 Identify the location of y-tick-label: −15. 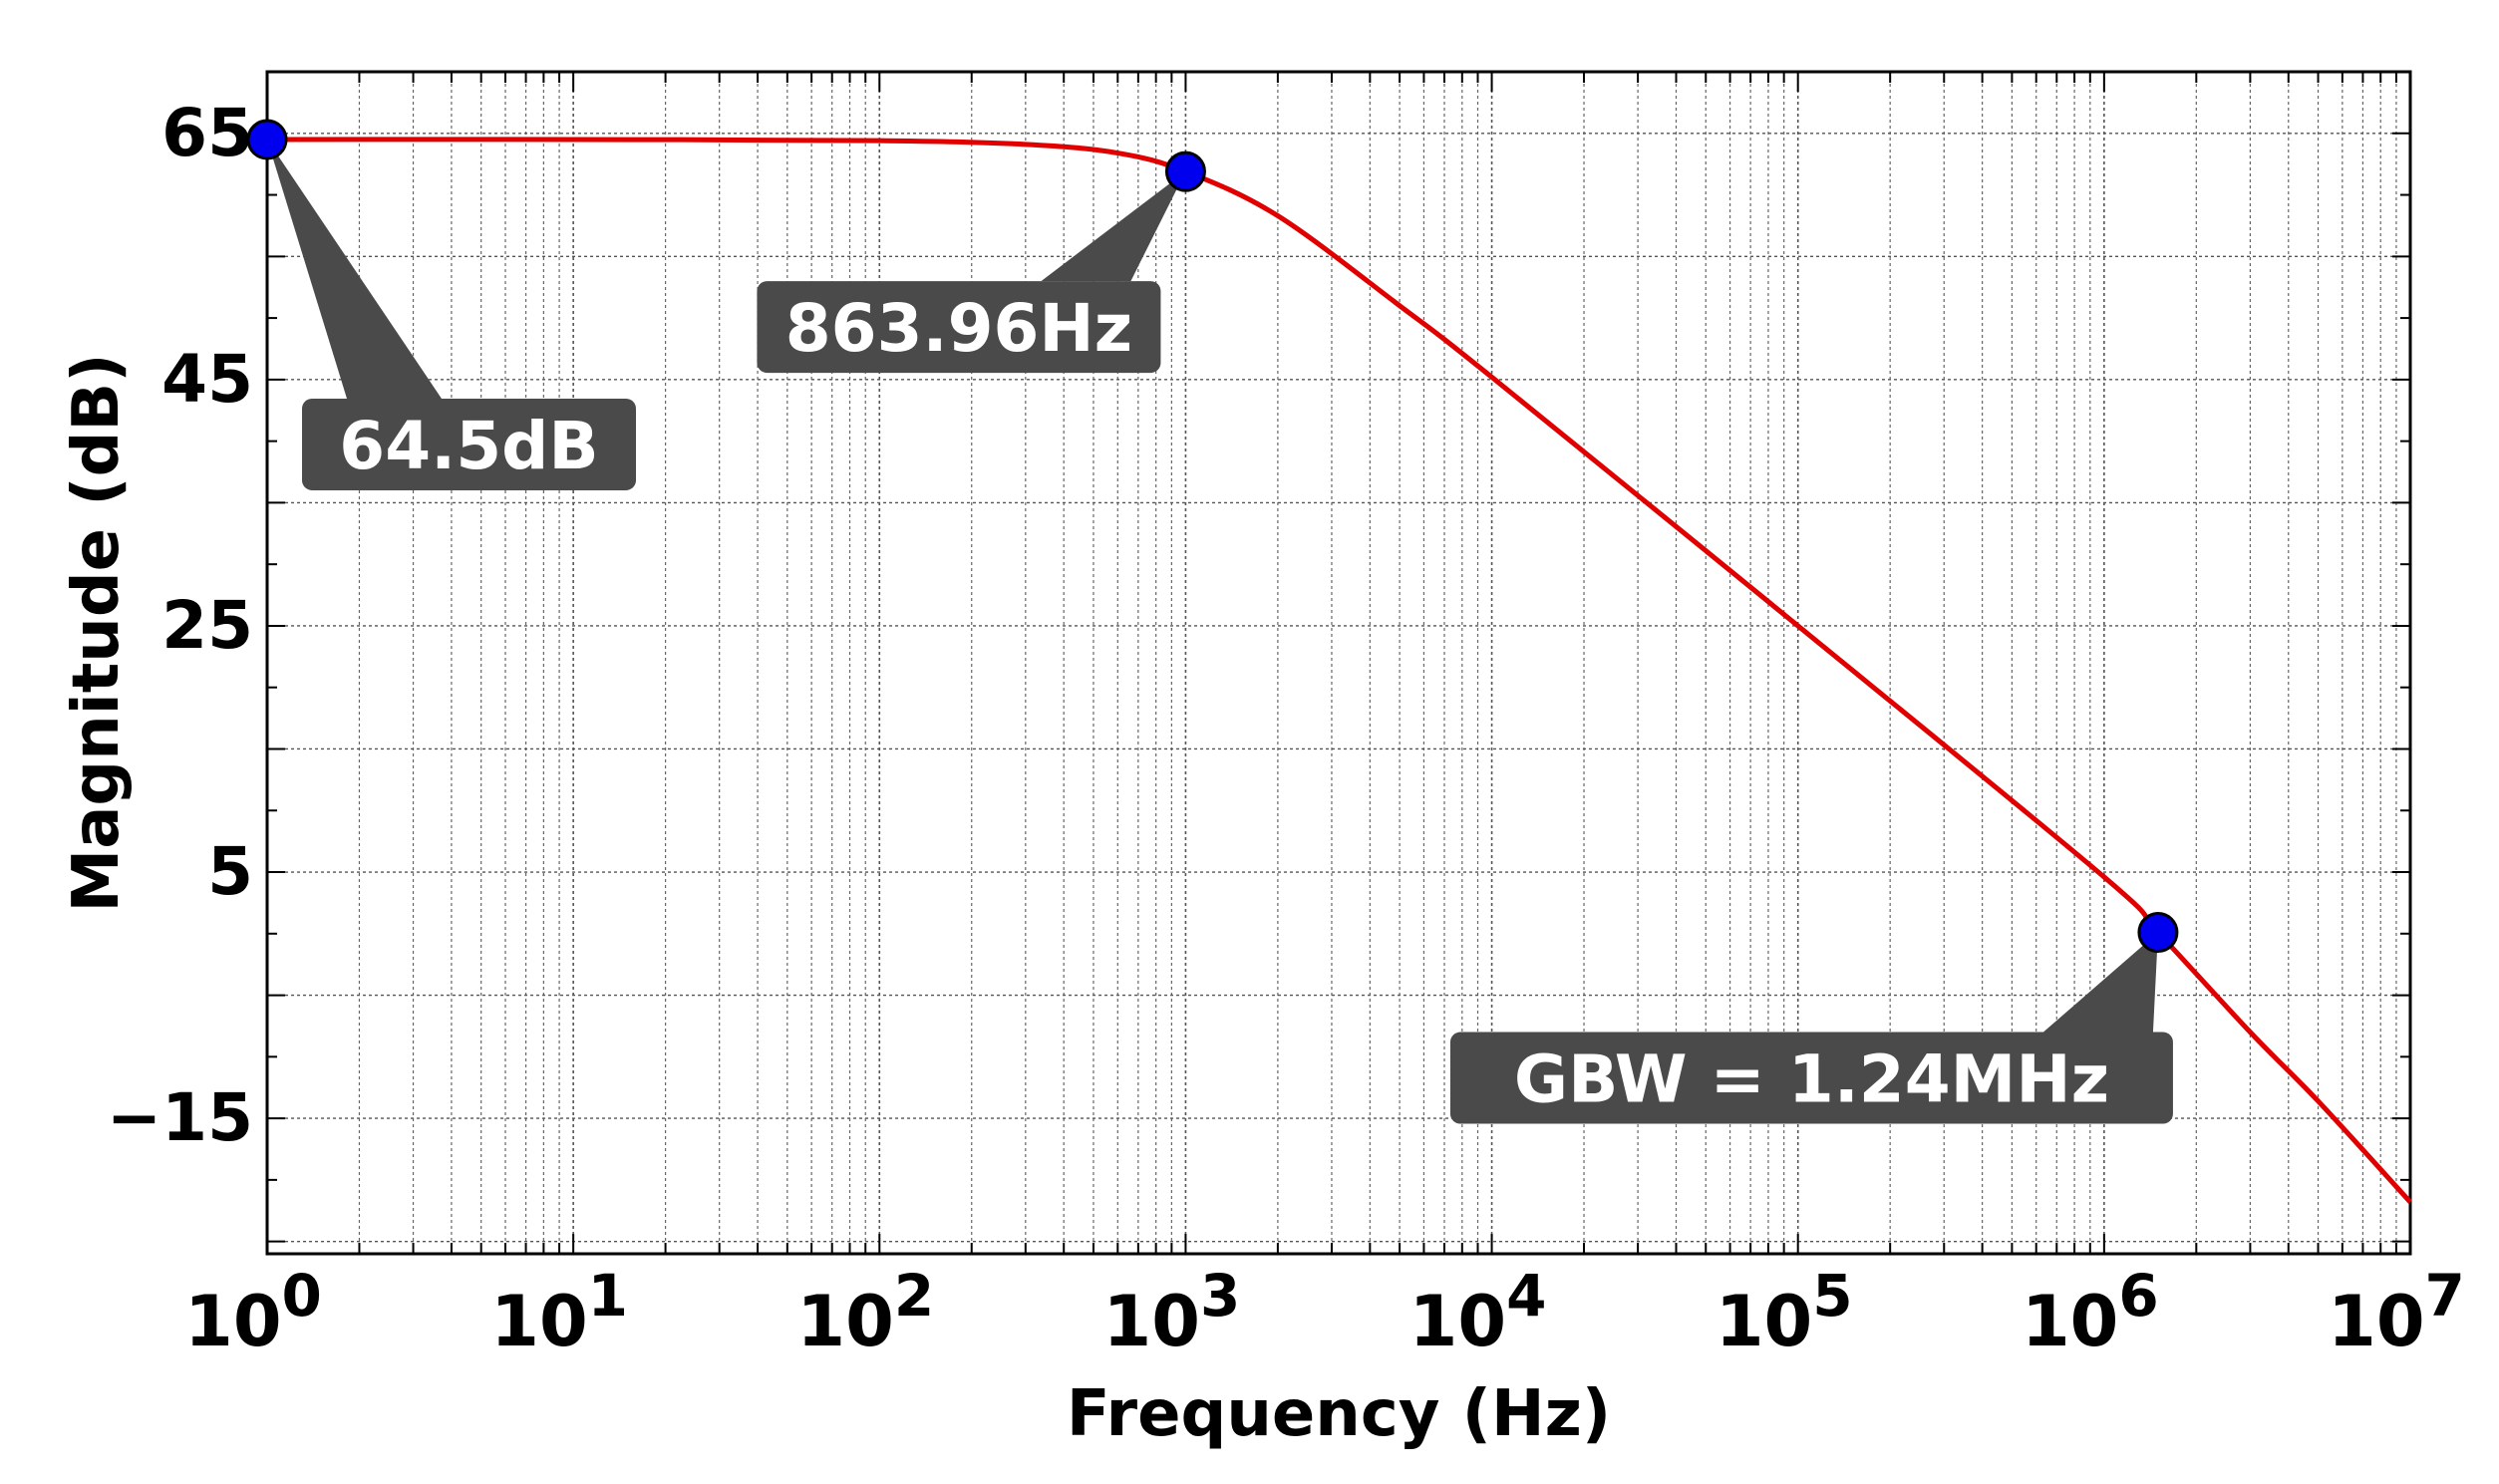
(180, 1117).